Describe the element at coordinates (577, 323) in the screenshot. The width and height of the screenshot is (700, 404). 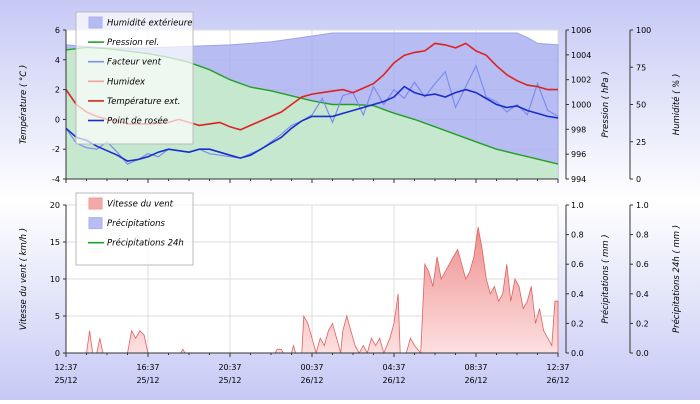
I see `y-tick-label-right1: 0.2` at that location.